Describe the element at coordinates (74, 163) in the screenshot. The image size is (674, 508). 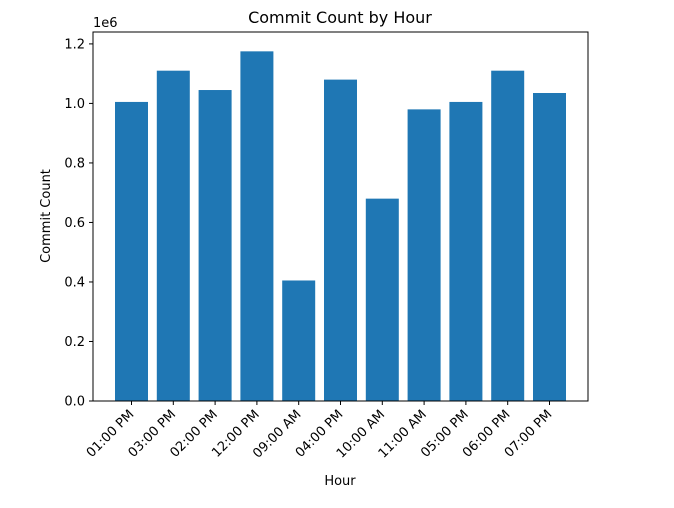
I see `y-tick-label: 0.8` at that location.